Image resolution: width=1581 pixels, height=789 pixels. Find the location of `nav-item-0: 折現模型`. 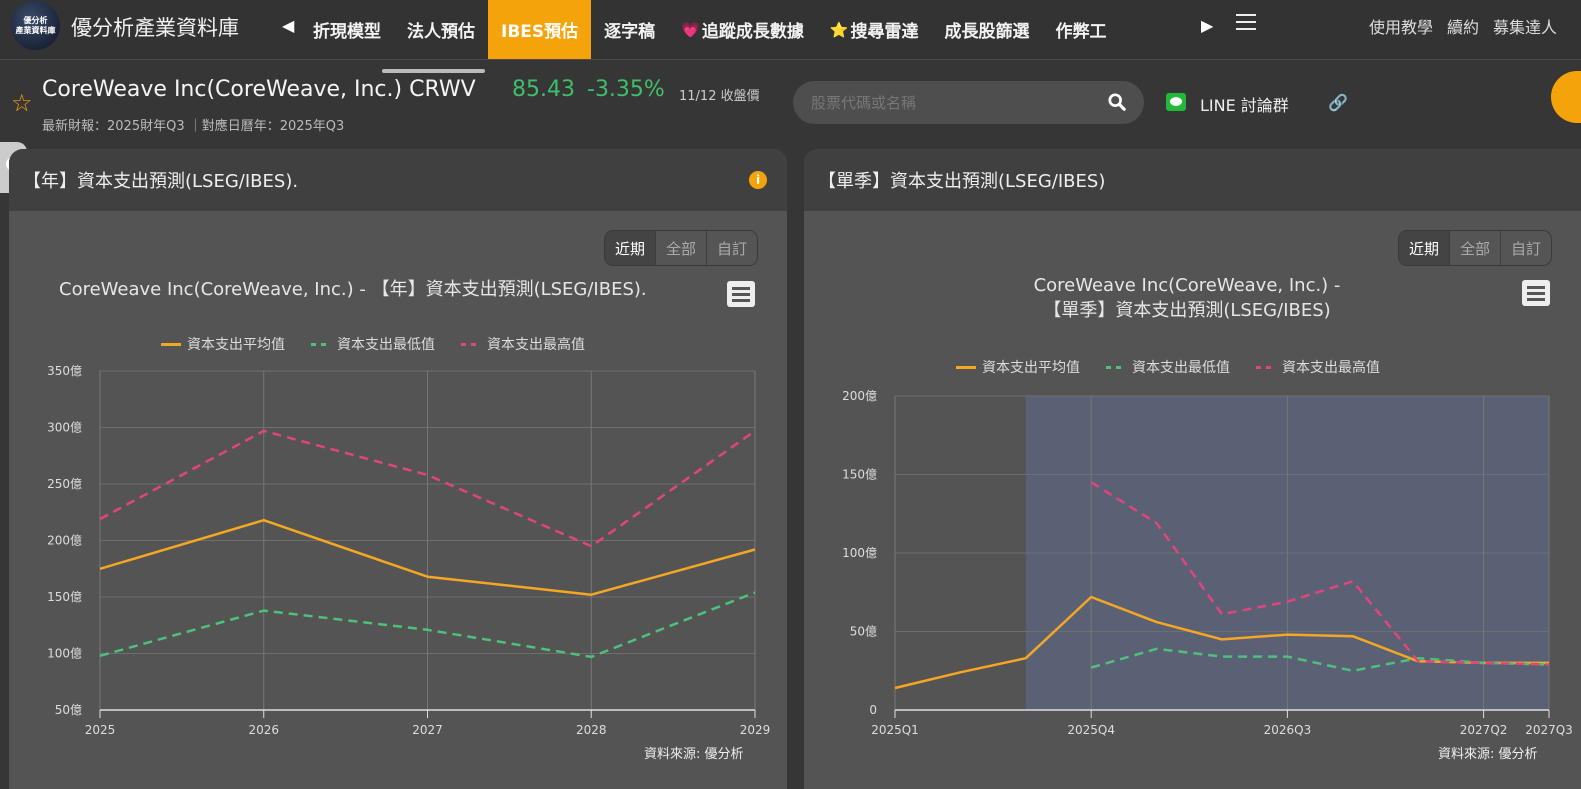

nav-item-0: 折現模型 is located at coordinates (347, 29).